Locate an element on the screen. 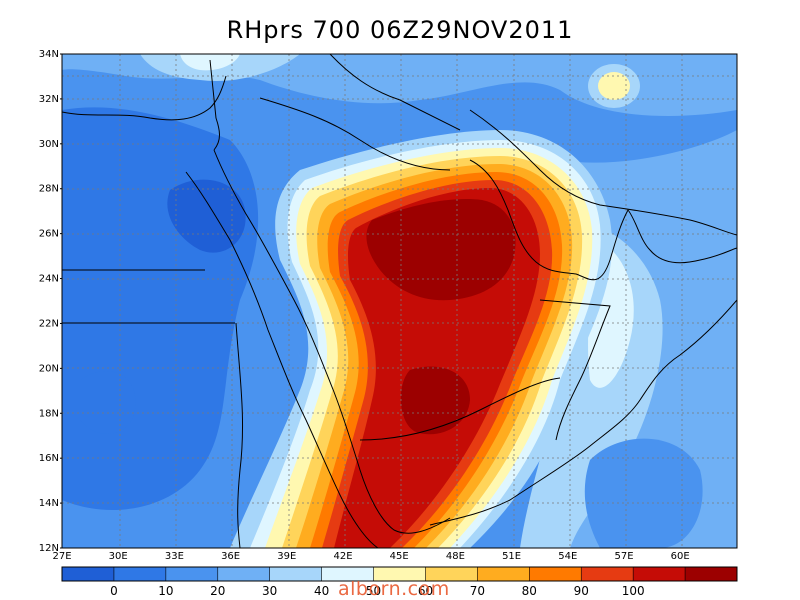 The height and width of the screenshot is (600, 800). lon-tick-label: 60E is located at coordinates (680, 556).